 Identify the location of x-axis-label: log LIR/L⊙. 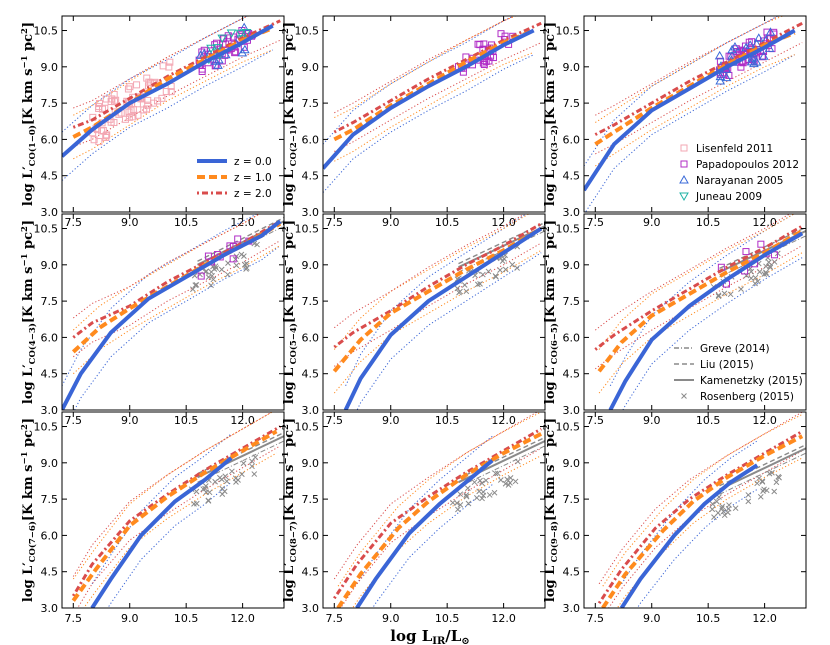
(429, 636).